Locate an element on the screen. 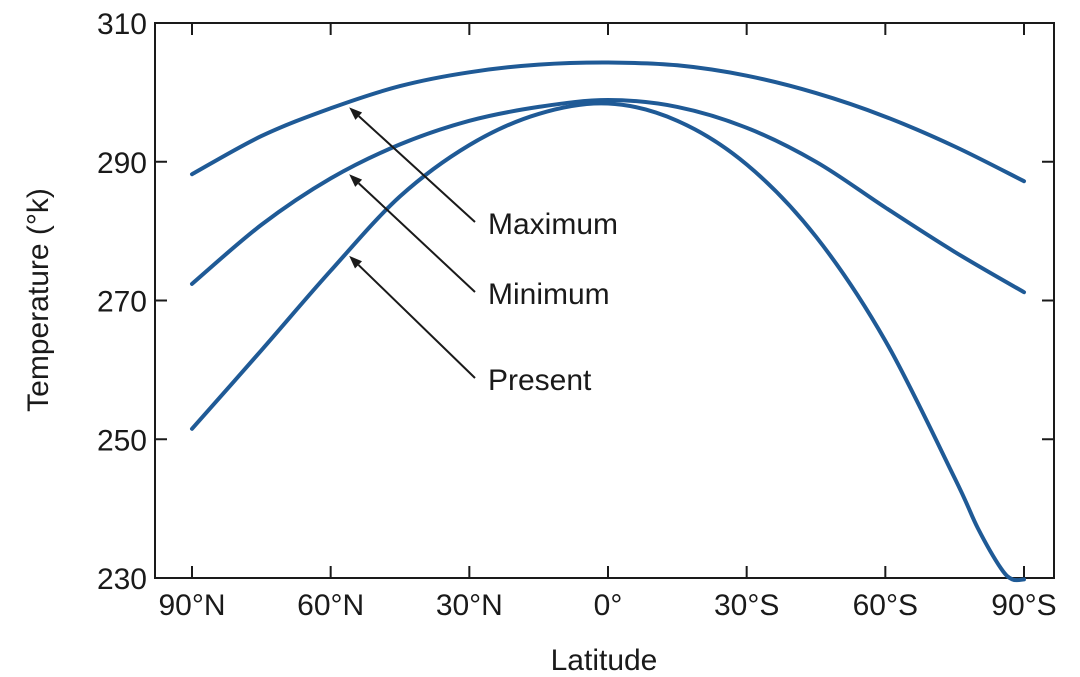 Image resolution: width=1080 pixels, height=677 pixels. annotation-label-maximum: Maximum is located at coordinates (553, 224).